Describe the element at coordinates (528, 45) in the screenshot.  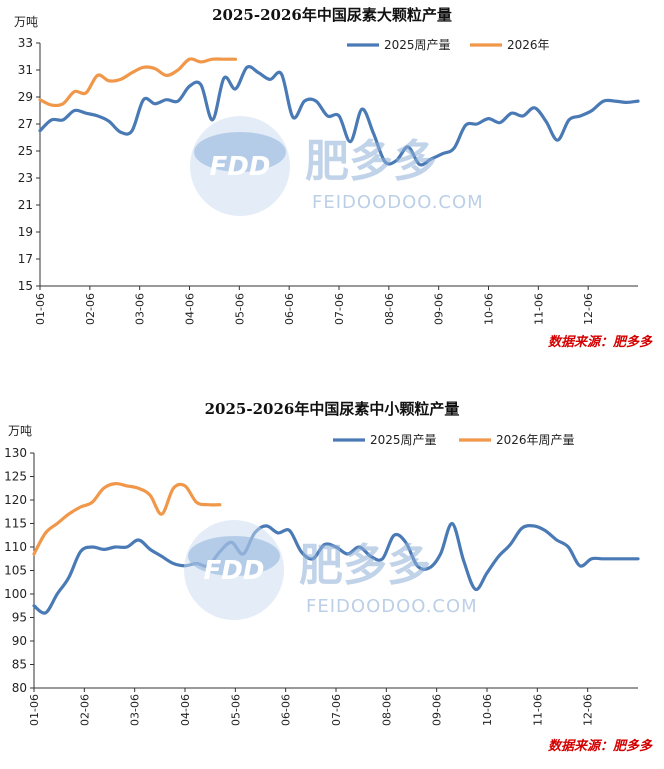
I see `legend-label: 2026年` at that location.